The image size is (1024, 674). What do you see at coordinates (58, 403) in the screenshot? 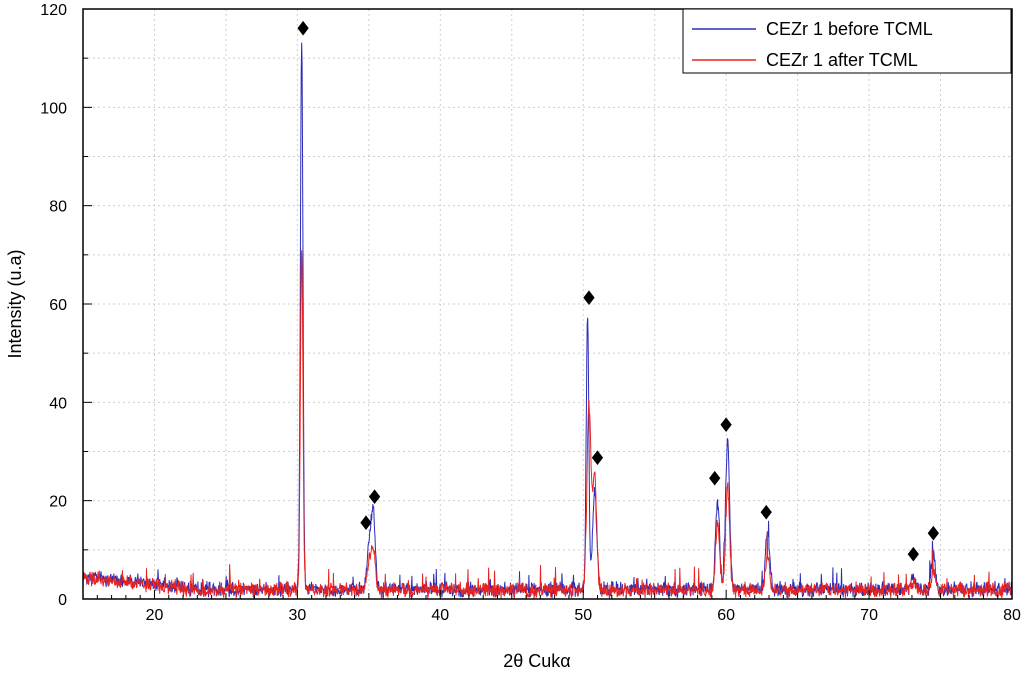
I see `y-tick-label: 40` at bounding box center [58, 403].